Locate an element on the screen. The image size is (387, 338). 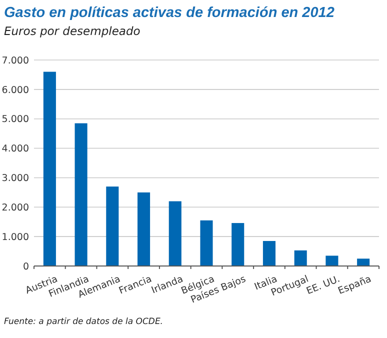
chart-title: Gasto en políticas activas de formación en 2012 is located at coordinates (169, 13).